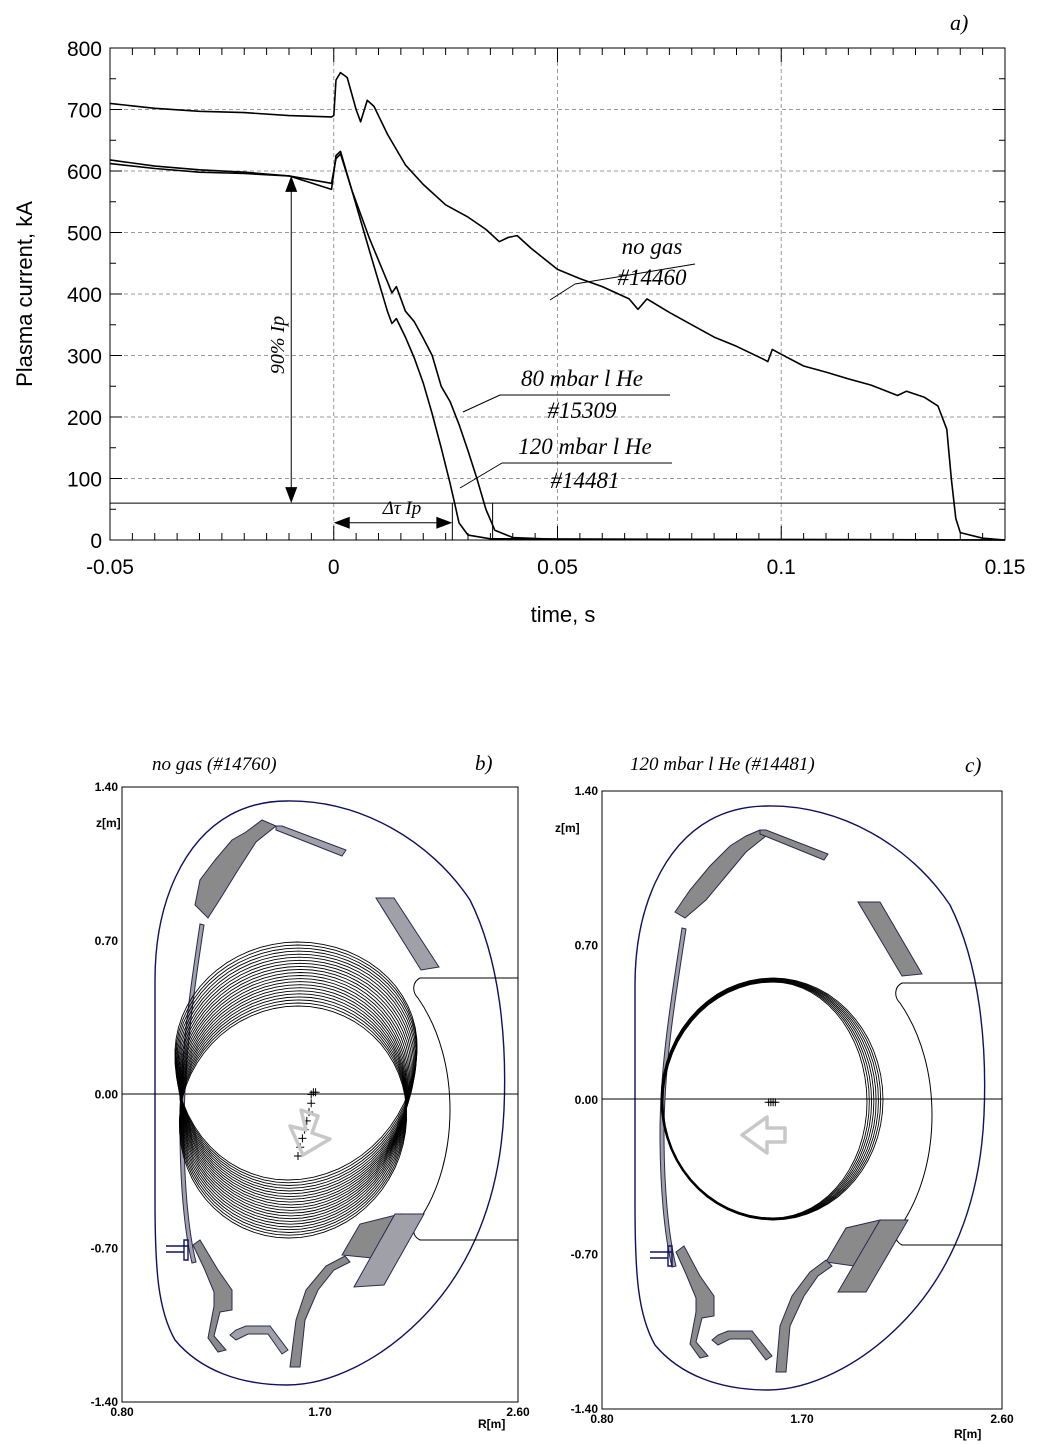 This screenshot has width=1037, height=1445. What do you see at coordinates (278, 345) in the screenshot?
I see `ninety-percent-label: 90% Ip` at bounding box center [278, 345].